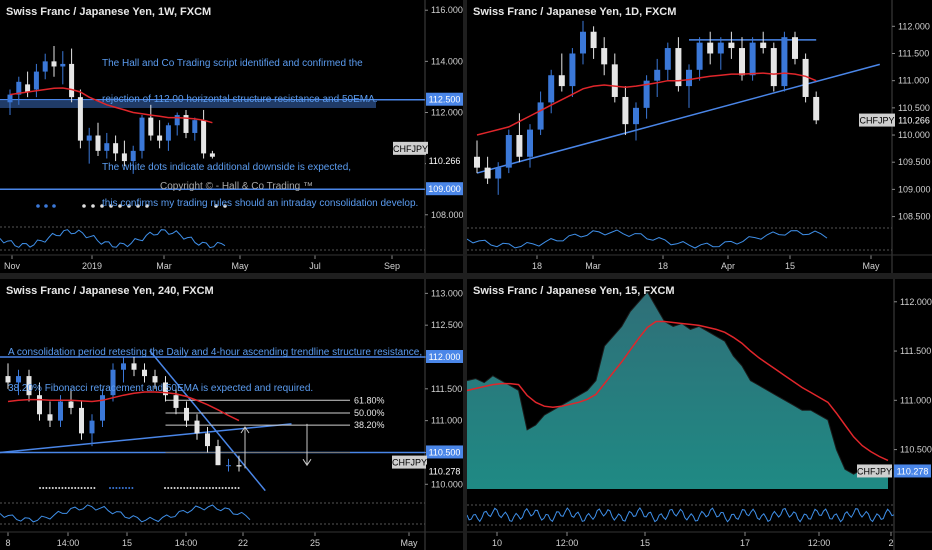 This screenshot has height=550, width=932. Describe the element at coordinates (315, 266) in the screenshot. I see `x-tick-label: Jul` at that location.